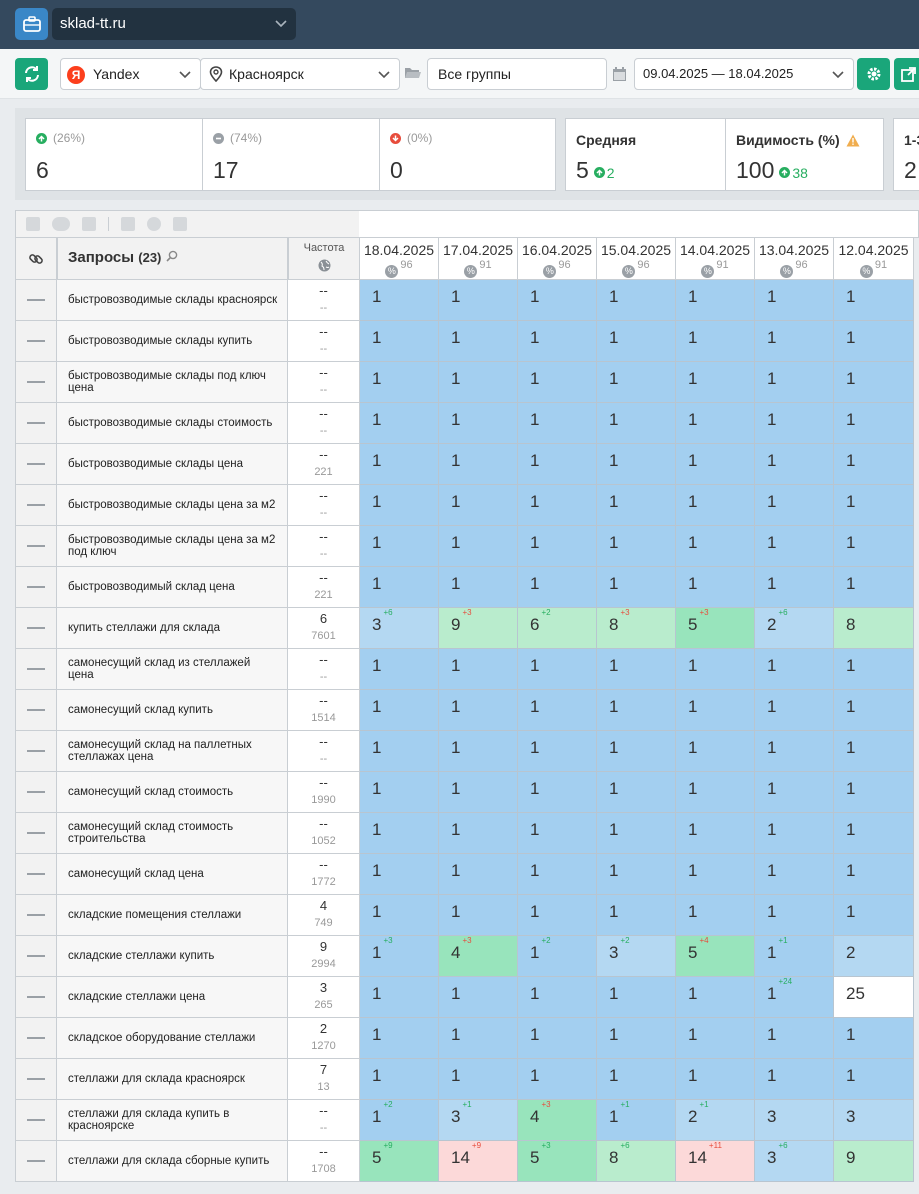  What do you see at coordinates (31, 24) in the screenshot?
I see `briefcase-icon` at bounding box center [31, 24].